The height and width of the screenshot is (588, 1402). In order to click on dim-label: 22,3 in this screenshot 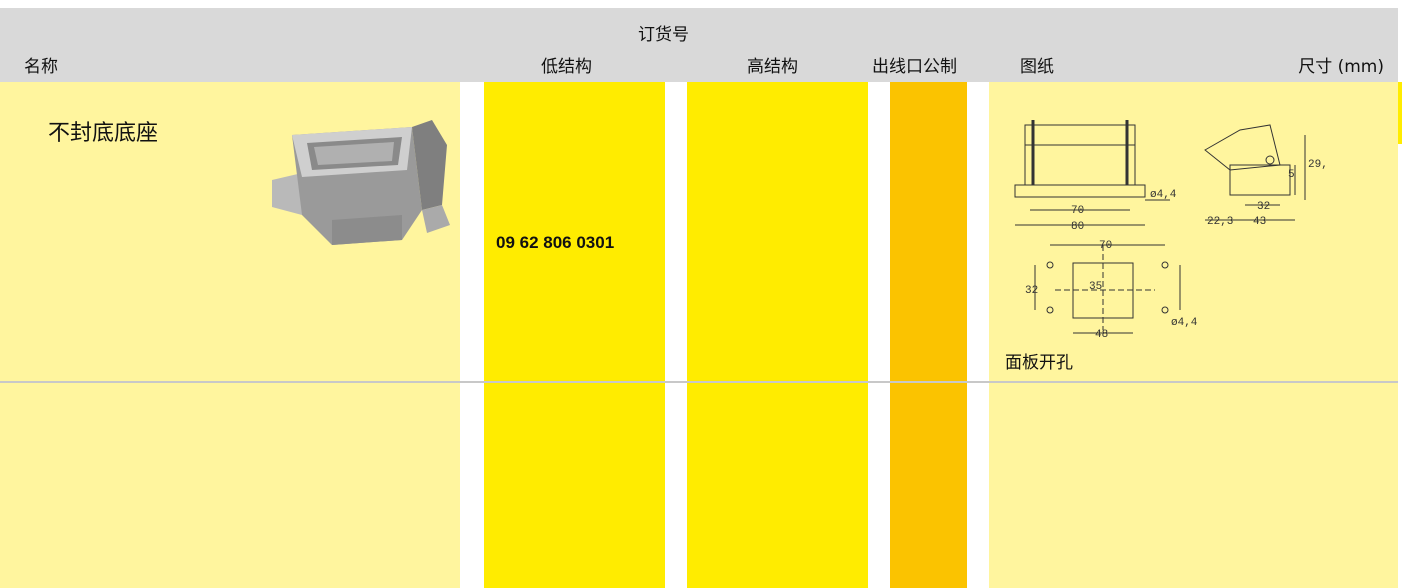, I will do `click(1220, 222)`.